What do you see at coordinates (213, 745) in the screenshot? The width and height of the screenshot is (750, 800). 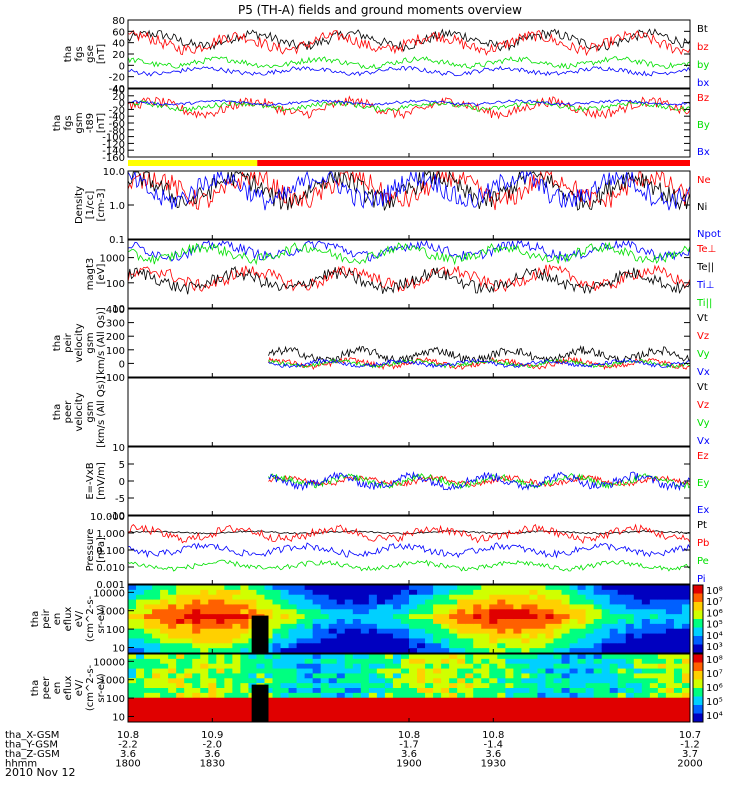 I see `xaxis-value: -2.0` at bounding box center [213, 745].